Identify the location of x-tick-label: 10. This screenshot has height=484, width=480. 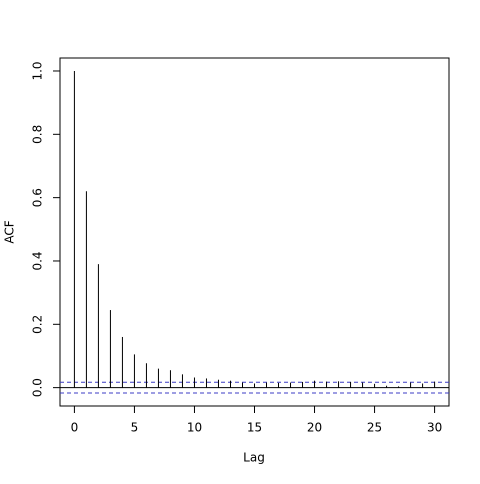
(194, 428).